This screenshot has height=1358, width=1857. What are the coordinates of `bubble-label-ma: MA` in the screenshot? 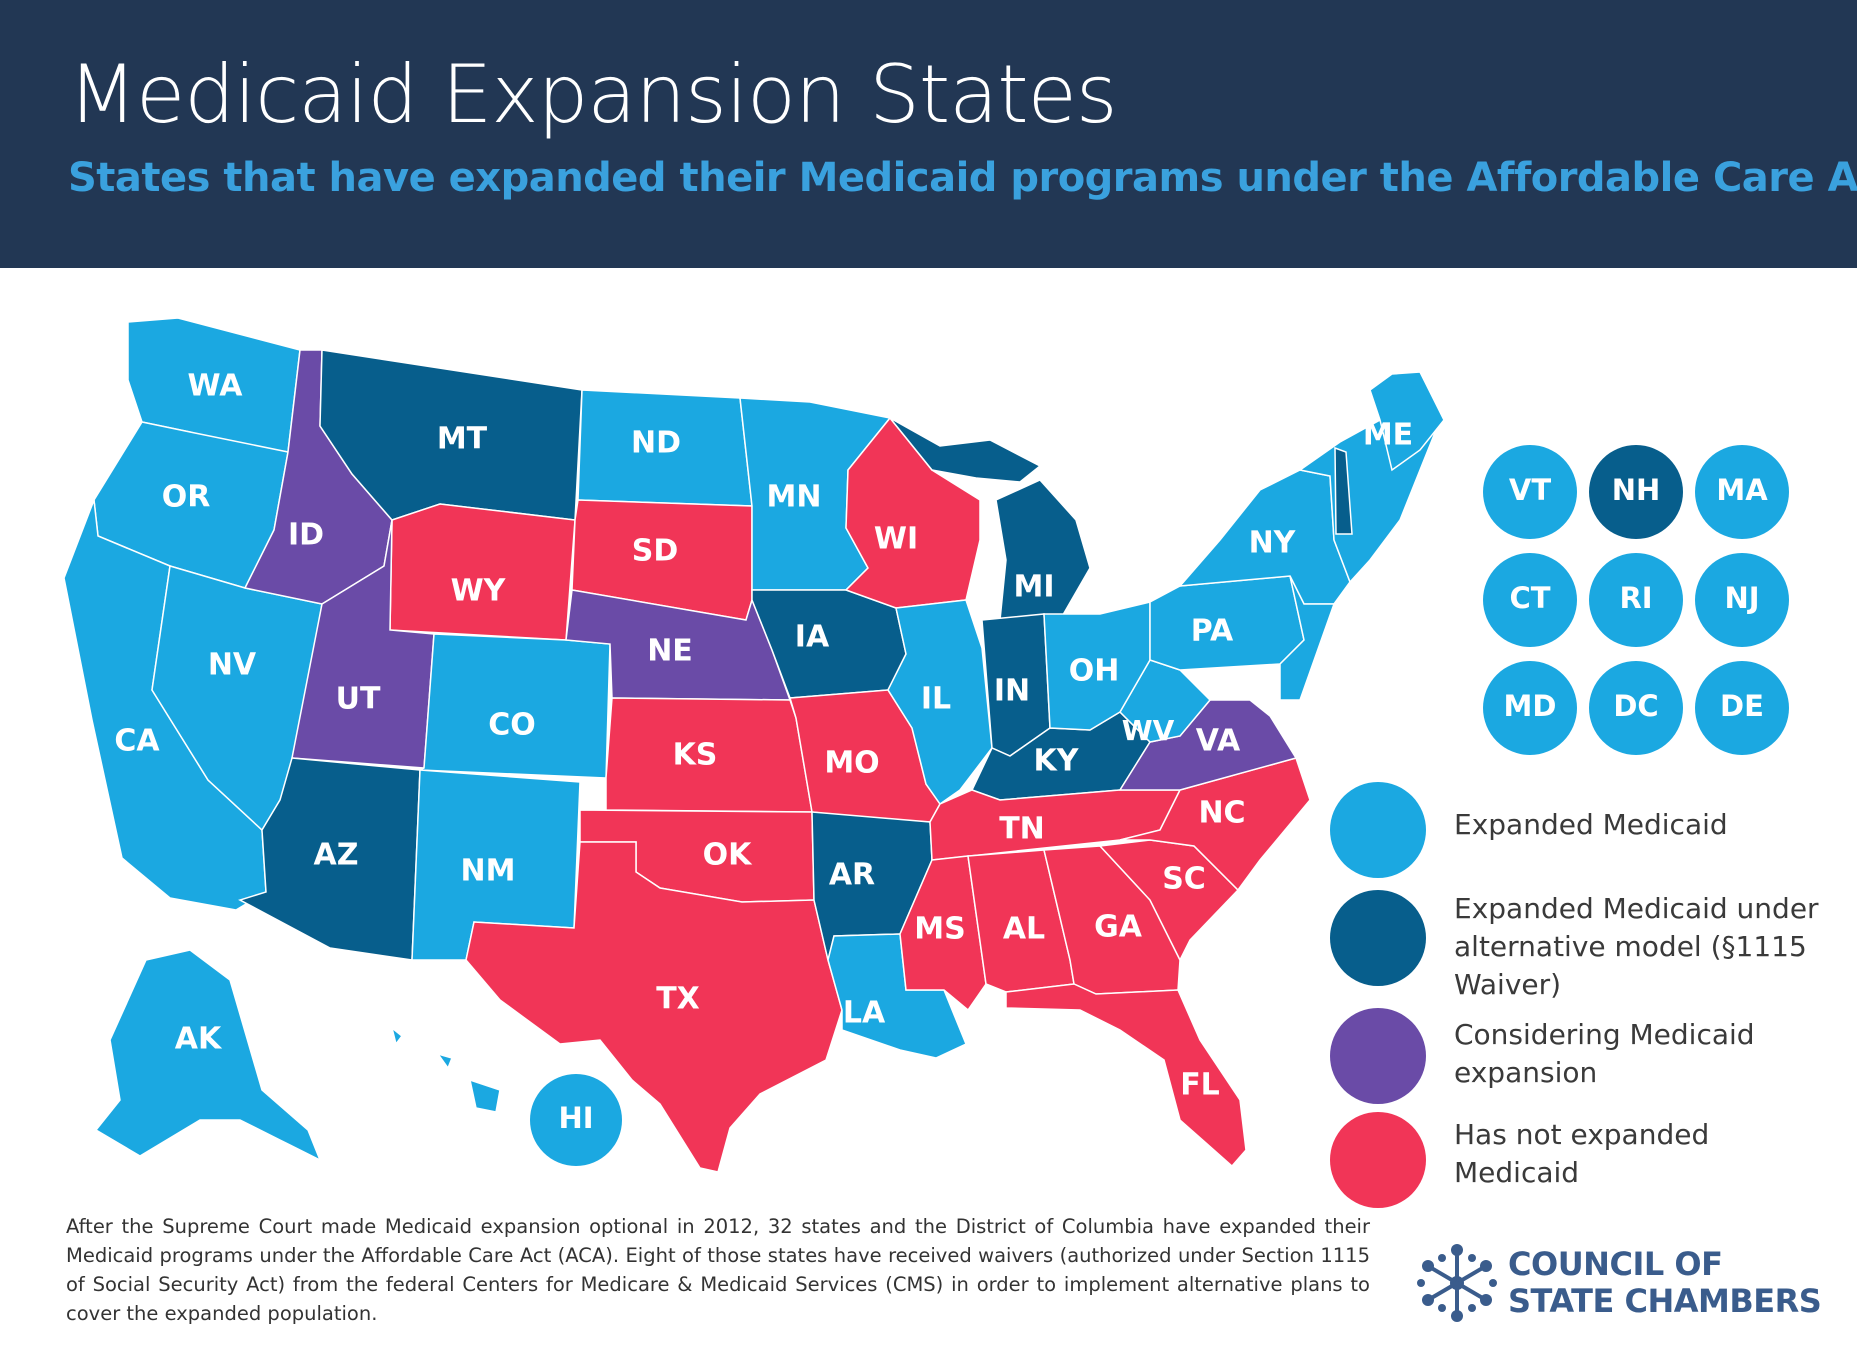 It's located at (1742, 490).